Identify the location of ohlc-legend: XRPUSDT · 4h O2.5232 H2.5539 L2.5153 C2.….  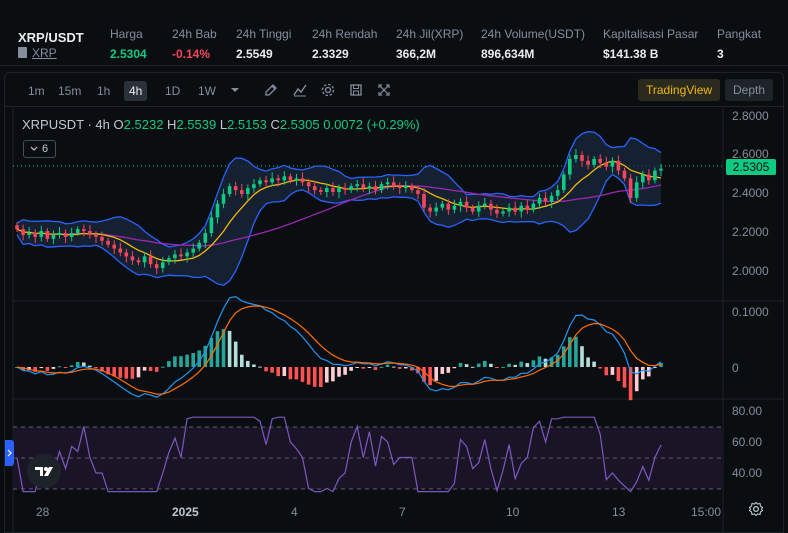
(221, 124).